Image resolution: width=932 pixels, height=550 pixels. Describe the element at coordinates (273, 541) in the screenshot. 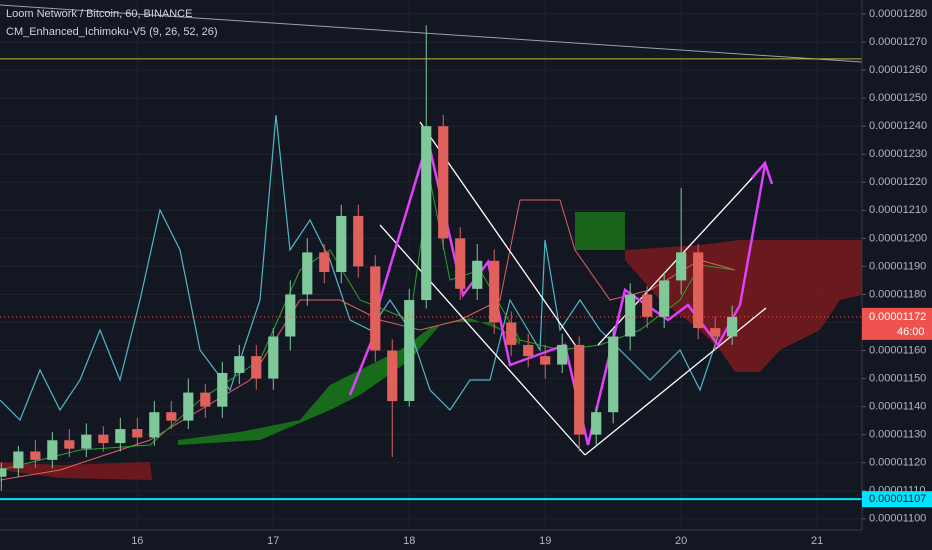

I see `x-tick-label: 17` at that location.